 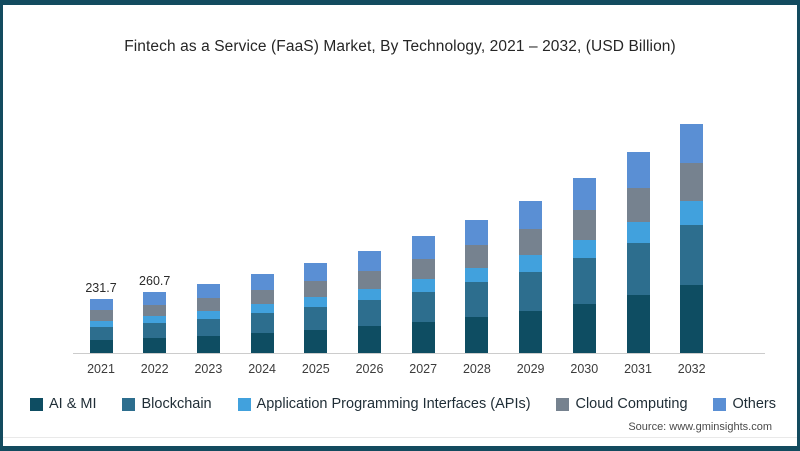 I want to click on bar-2028, so click(x=477, y=286).